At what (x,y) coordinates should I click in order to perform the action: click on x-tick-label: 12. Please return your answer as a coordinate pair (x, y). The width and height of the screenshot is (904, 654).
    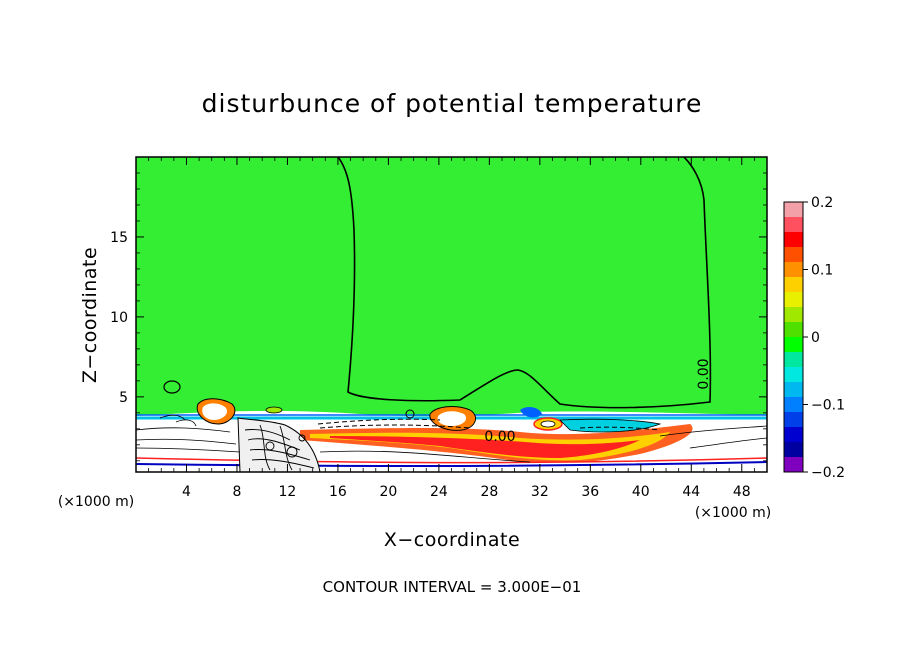
    Looking at the image, I should click on (288, 492).